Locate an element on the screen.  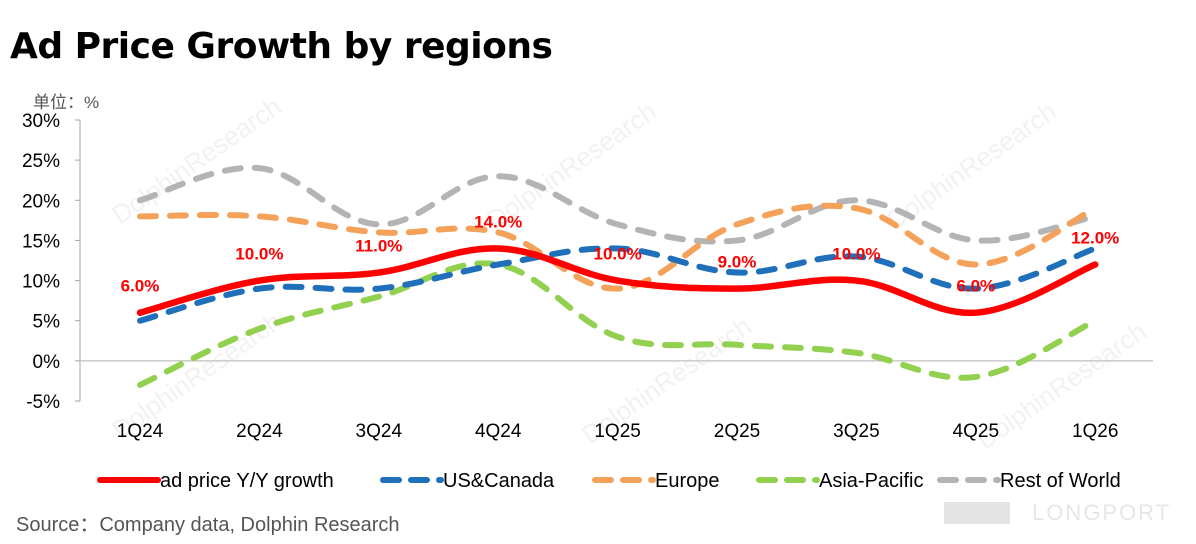
data-label: 12.0% is located at coordinates (1095, 238).